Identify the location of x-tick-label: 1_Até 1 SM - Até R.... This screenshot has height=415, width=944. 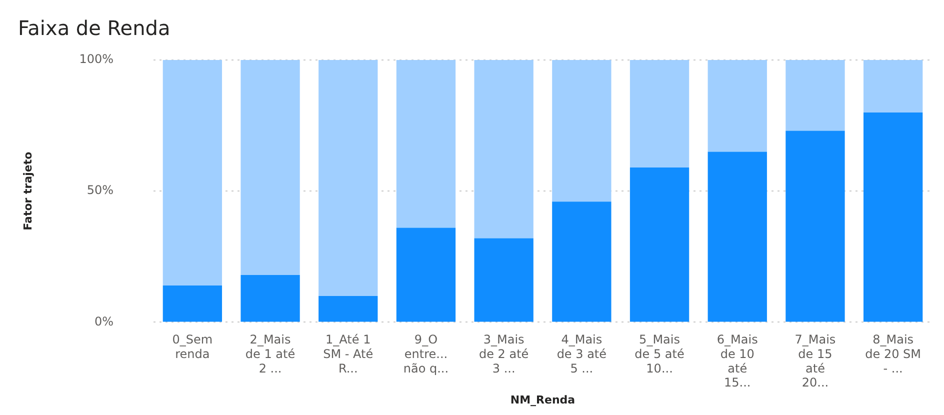
(348, 354).